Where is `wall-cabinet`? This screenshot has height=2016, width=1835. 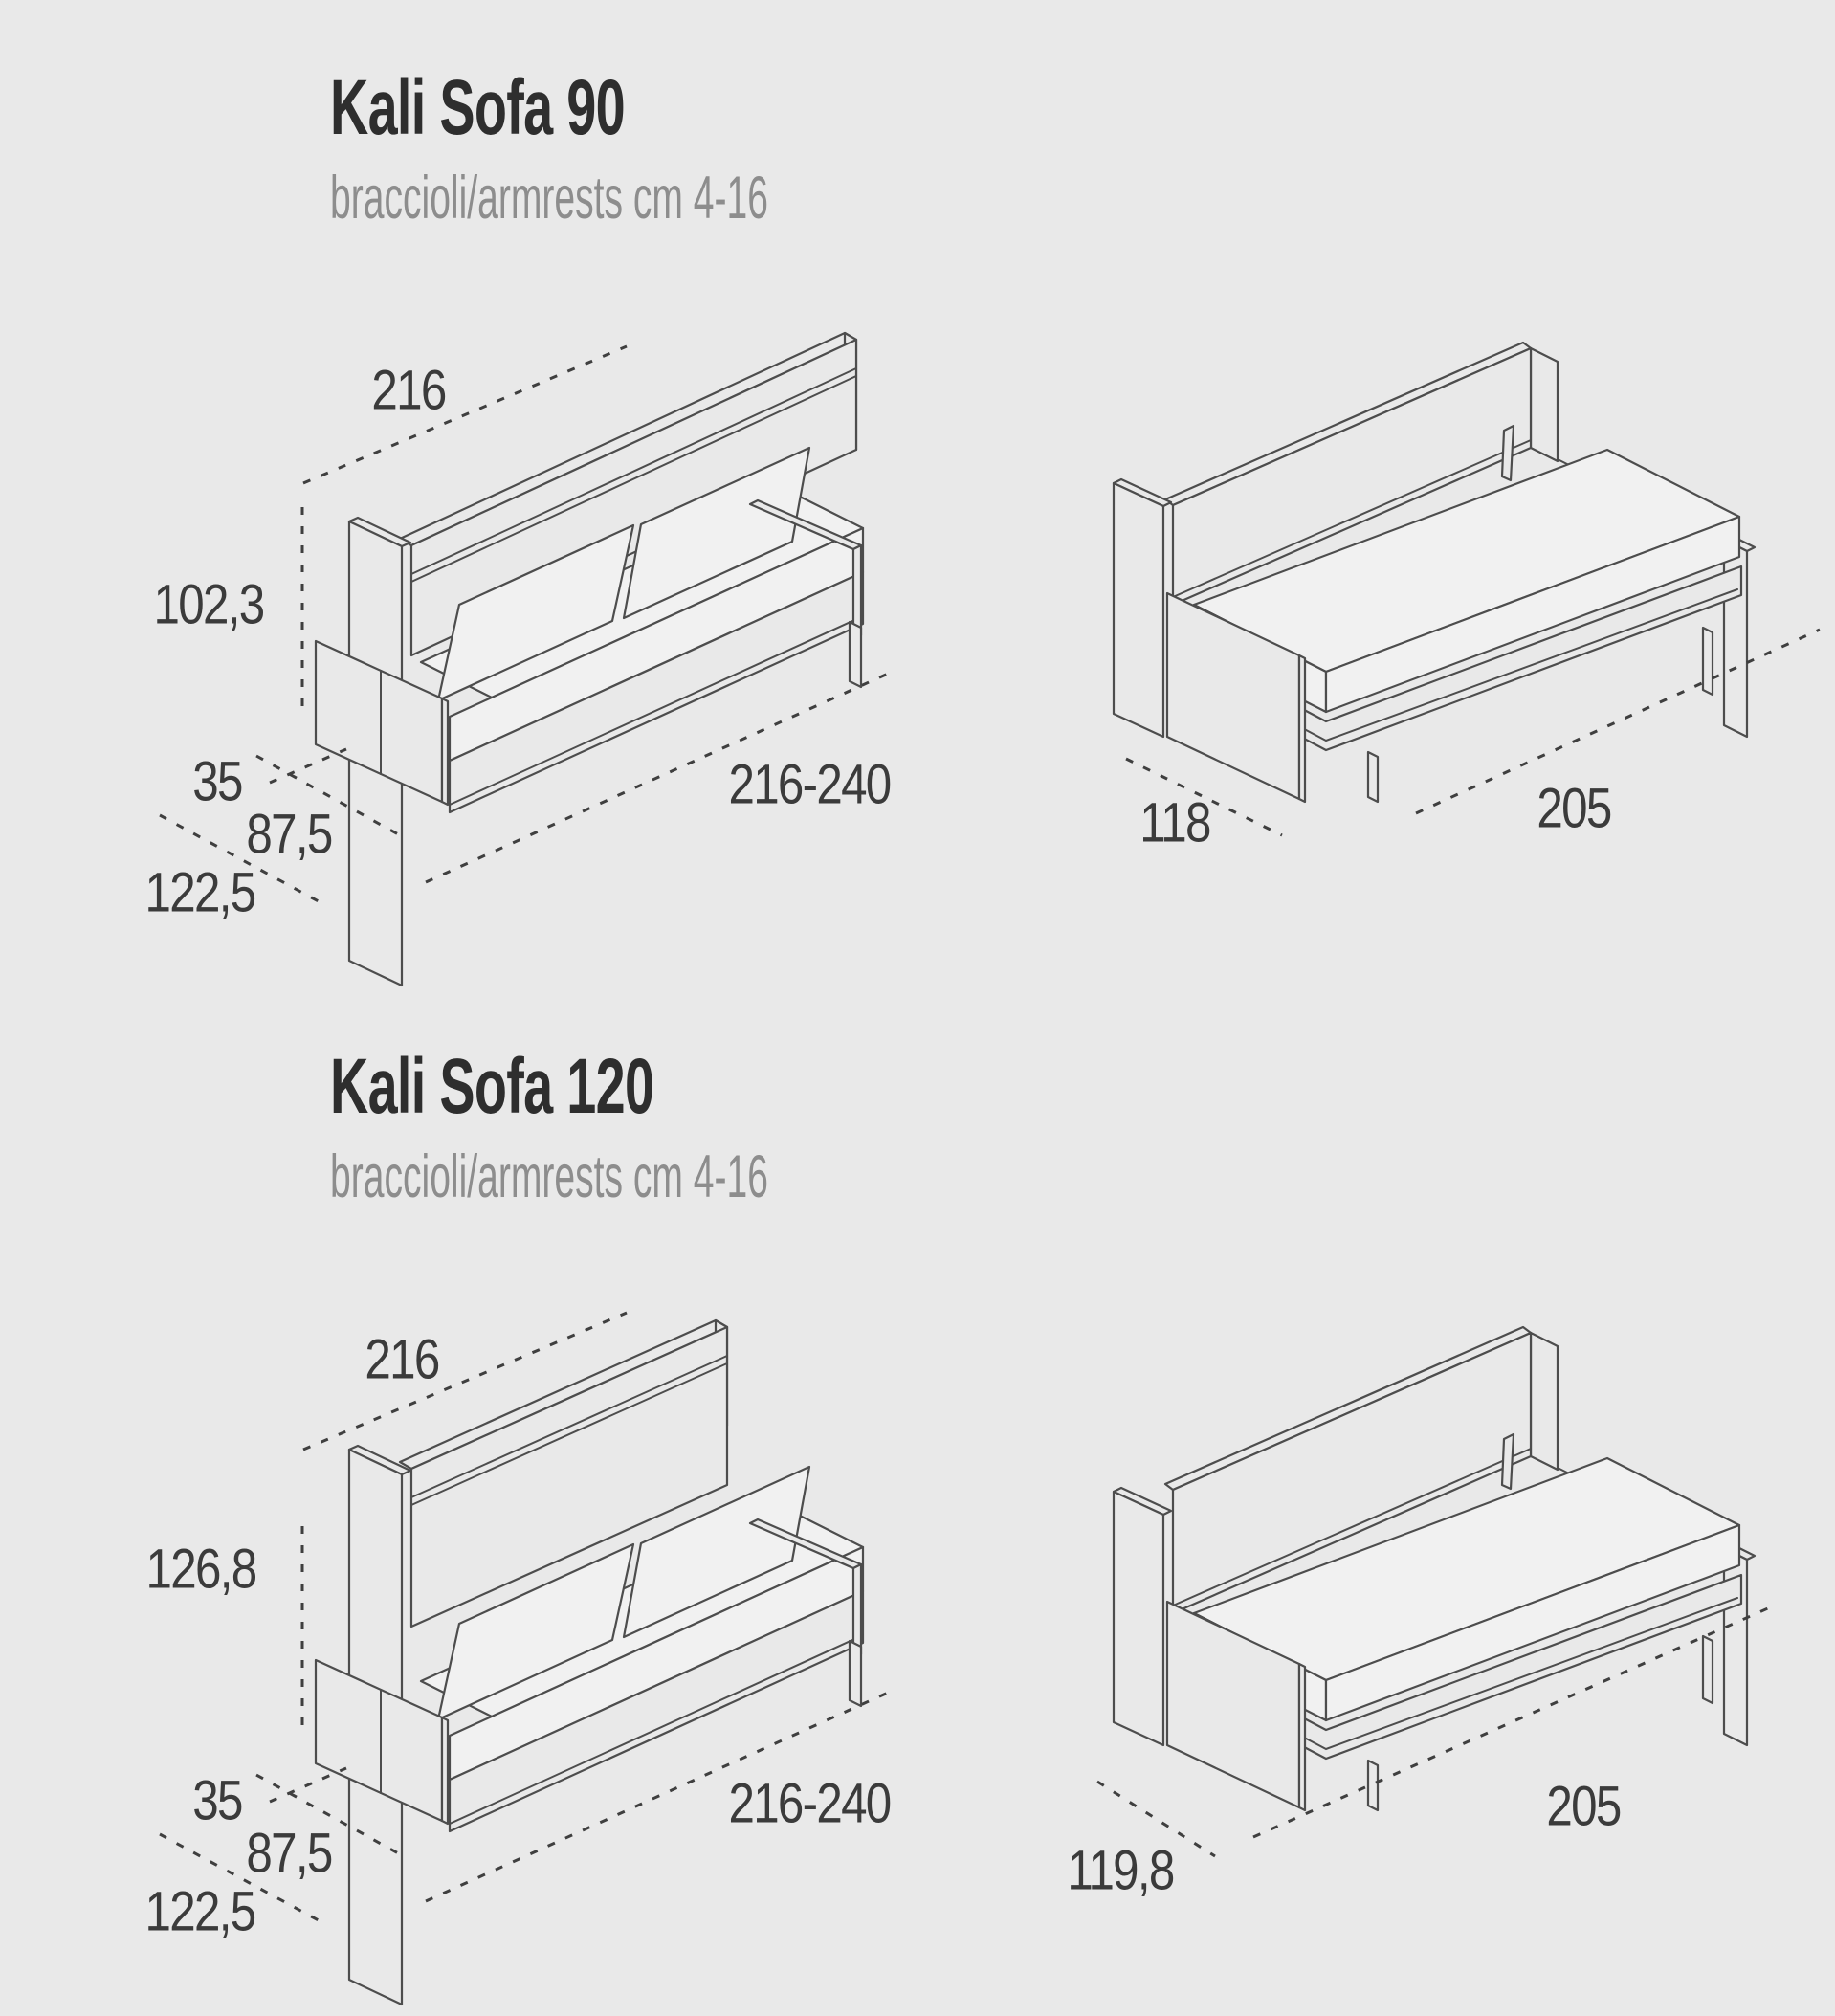 wall-cabinet is located at coordinates (563, 1473).